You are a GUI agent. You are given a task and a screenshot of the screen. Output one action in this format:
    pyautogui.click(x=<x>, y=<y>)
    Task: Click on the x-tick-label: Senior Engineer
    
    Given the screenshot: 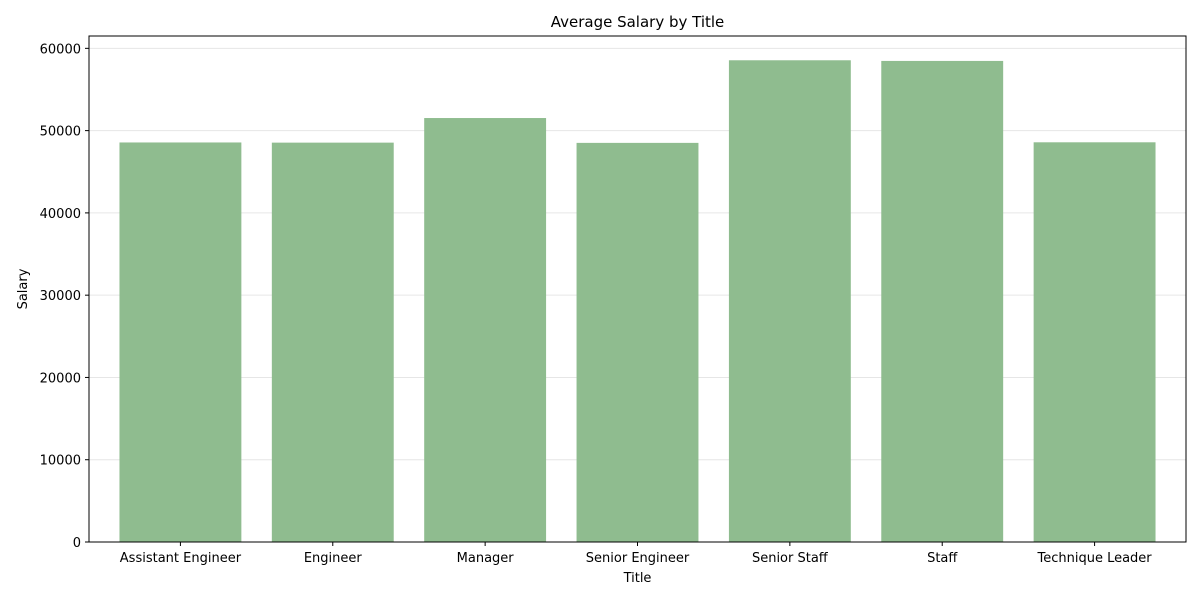 What is the action you would take?
    pyautogui.click(x=638, y=558)
    